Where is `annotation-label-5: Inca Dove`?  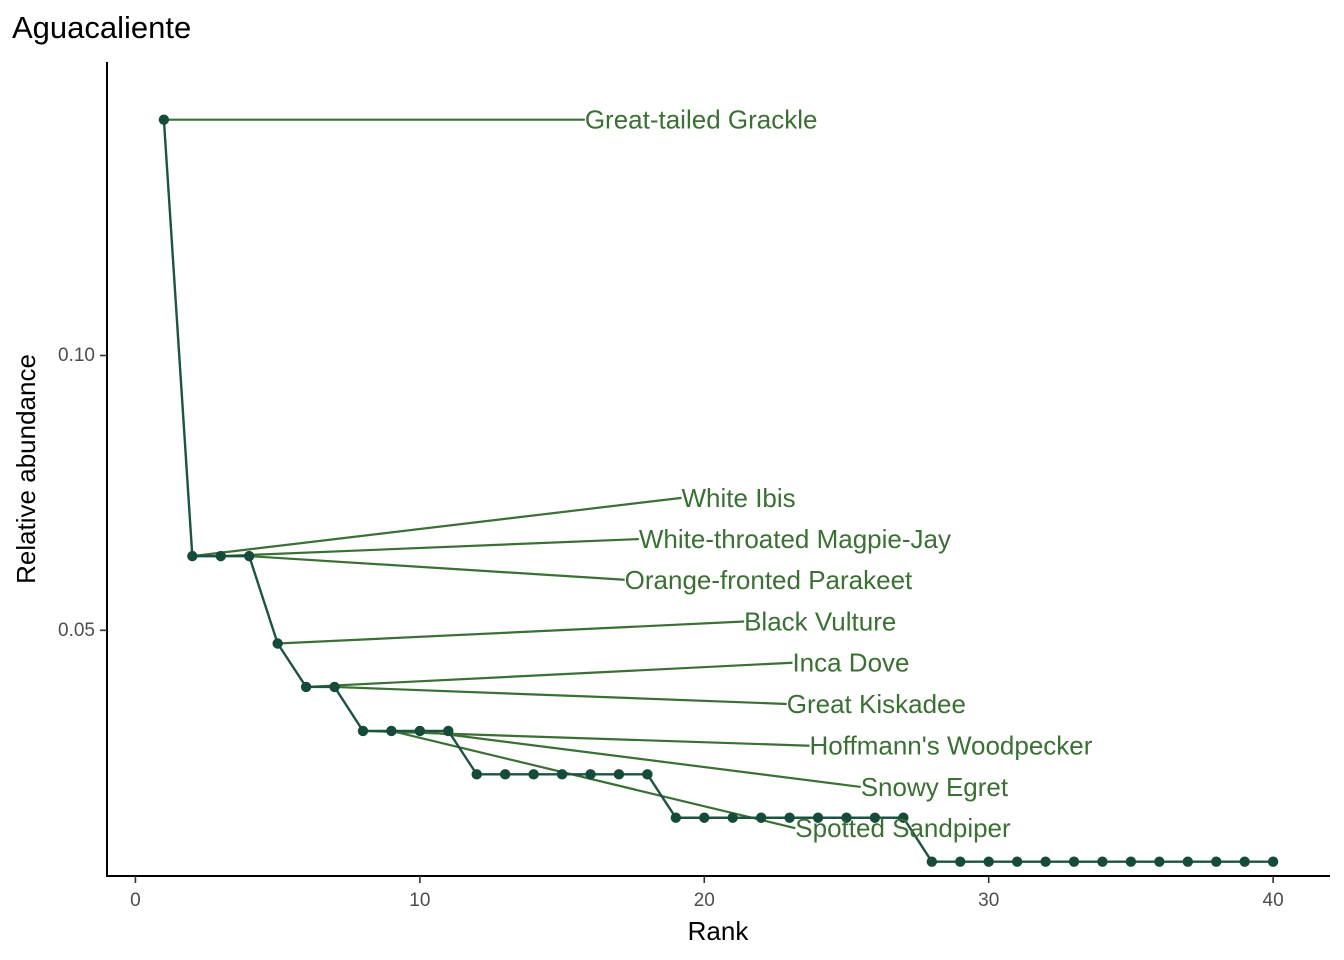 annotation-label-5: Inca Dove is located at coordinates (850, 663).